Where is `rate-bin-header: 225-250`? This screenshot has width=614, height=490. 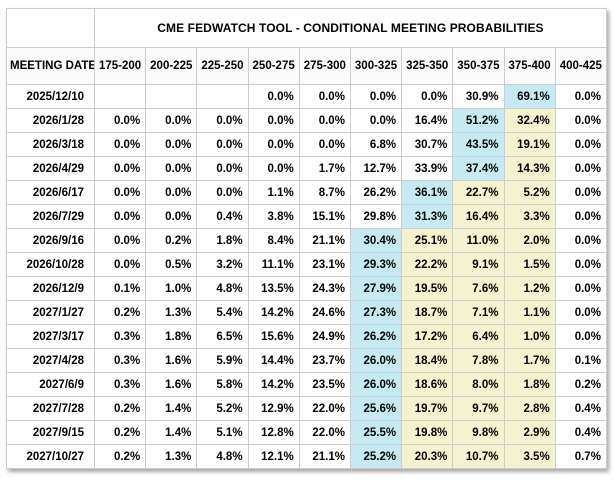 rate-bin-header: 225-250 is located at coordinates (222, 66).